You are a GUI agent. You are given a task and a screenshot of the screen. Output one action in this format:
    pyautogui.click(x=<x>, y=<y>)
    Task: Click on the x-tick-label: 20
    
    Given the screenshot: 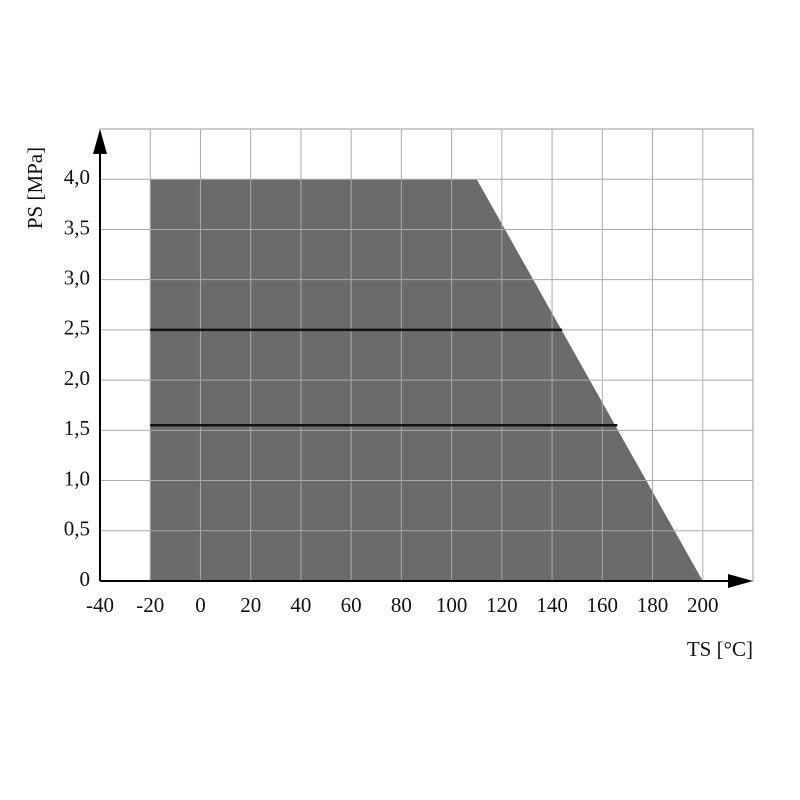 What is the action you would take?
    pyautogui.click(x=250, y=605)
    